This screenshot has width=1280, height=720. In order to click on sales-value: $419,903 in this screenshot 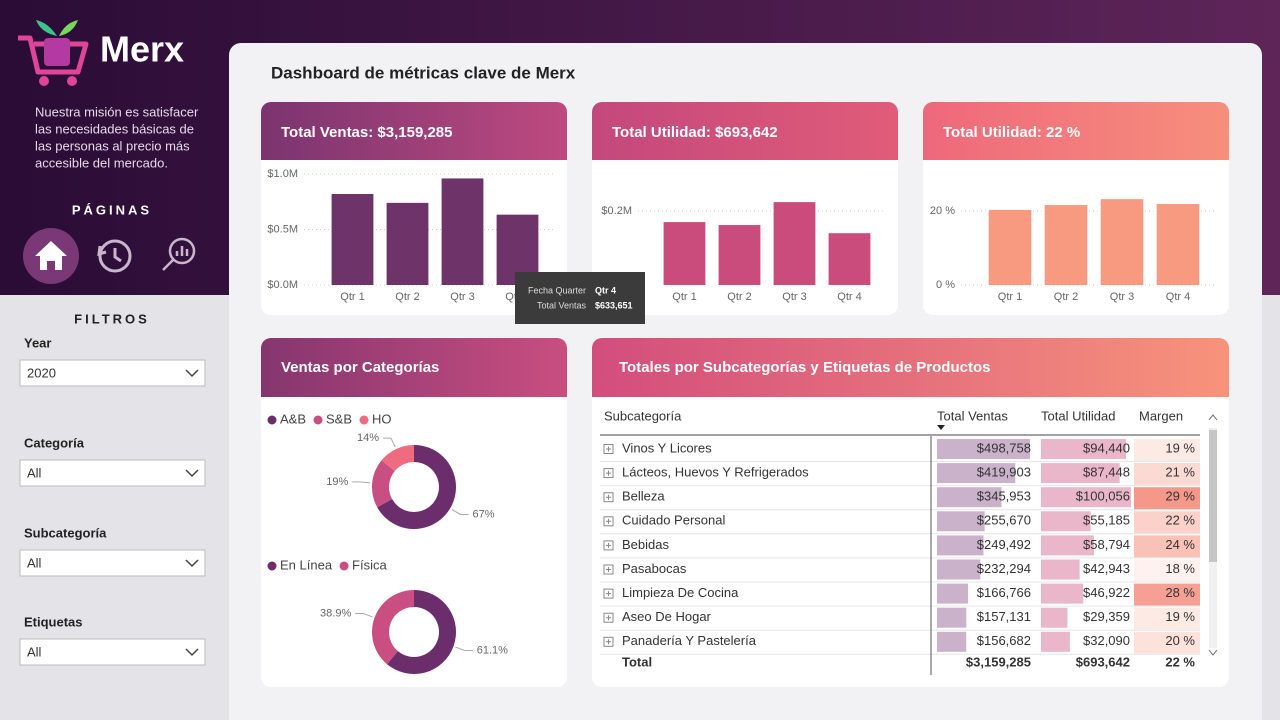, I will do `click(1004, 472)`.